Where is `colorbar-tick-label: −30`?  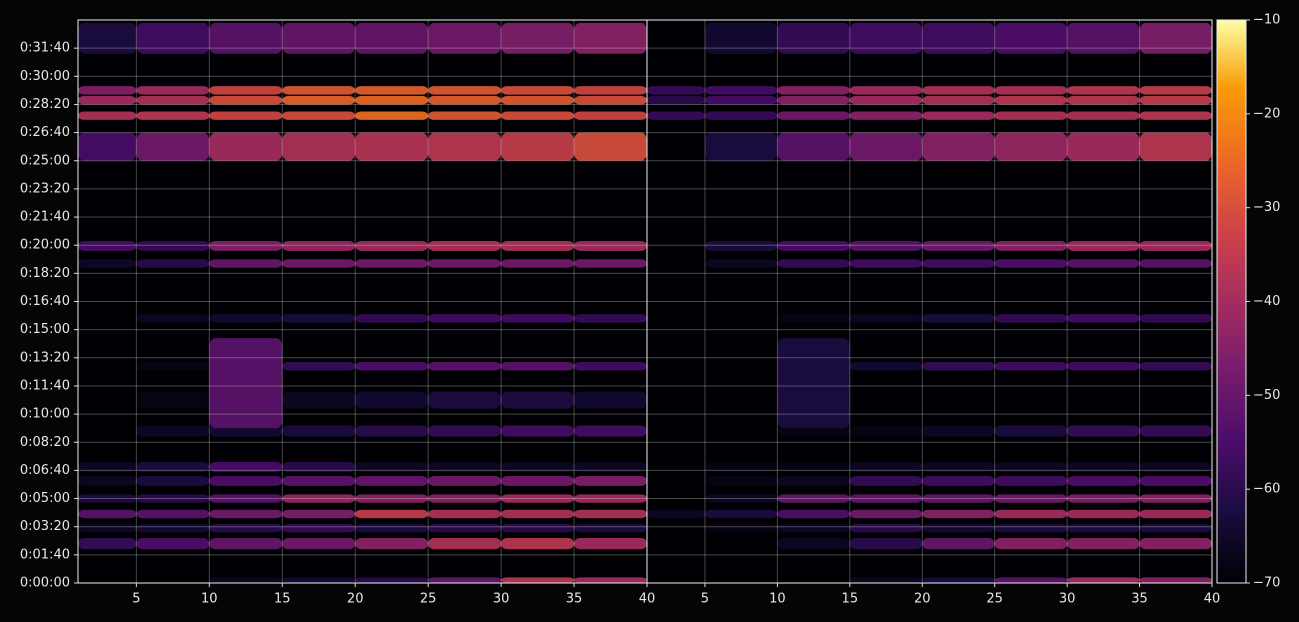
colorbar-tick-label: −30 is located at coordinates (1266, 207).